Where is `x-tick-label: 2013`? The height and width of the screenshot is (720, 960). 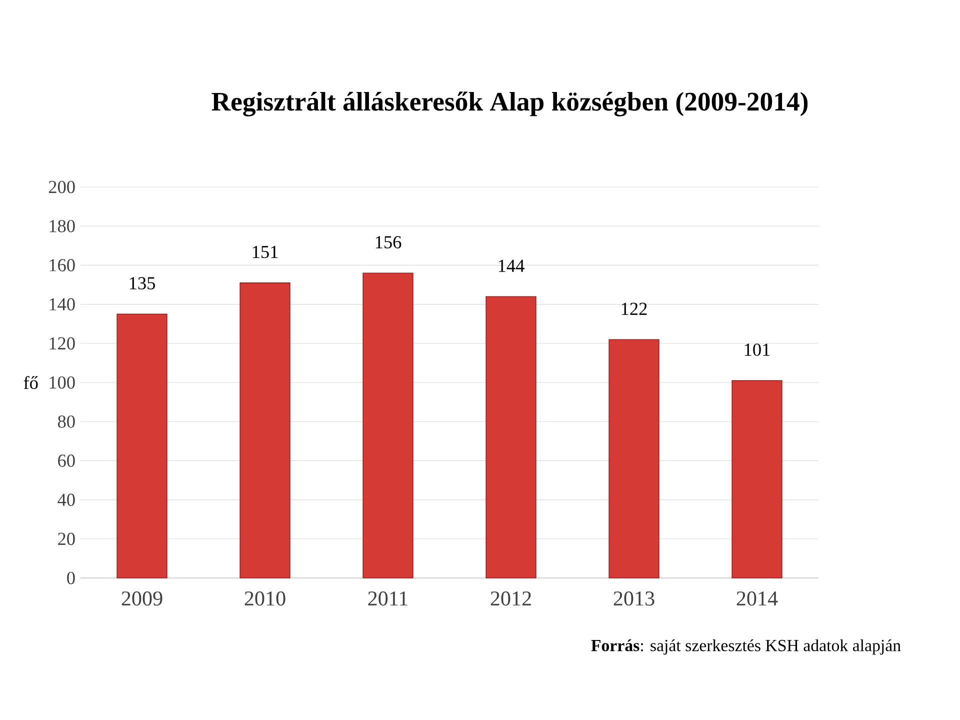 x-tick-label: 2013 is located at coordinates (634, 598).